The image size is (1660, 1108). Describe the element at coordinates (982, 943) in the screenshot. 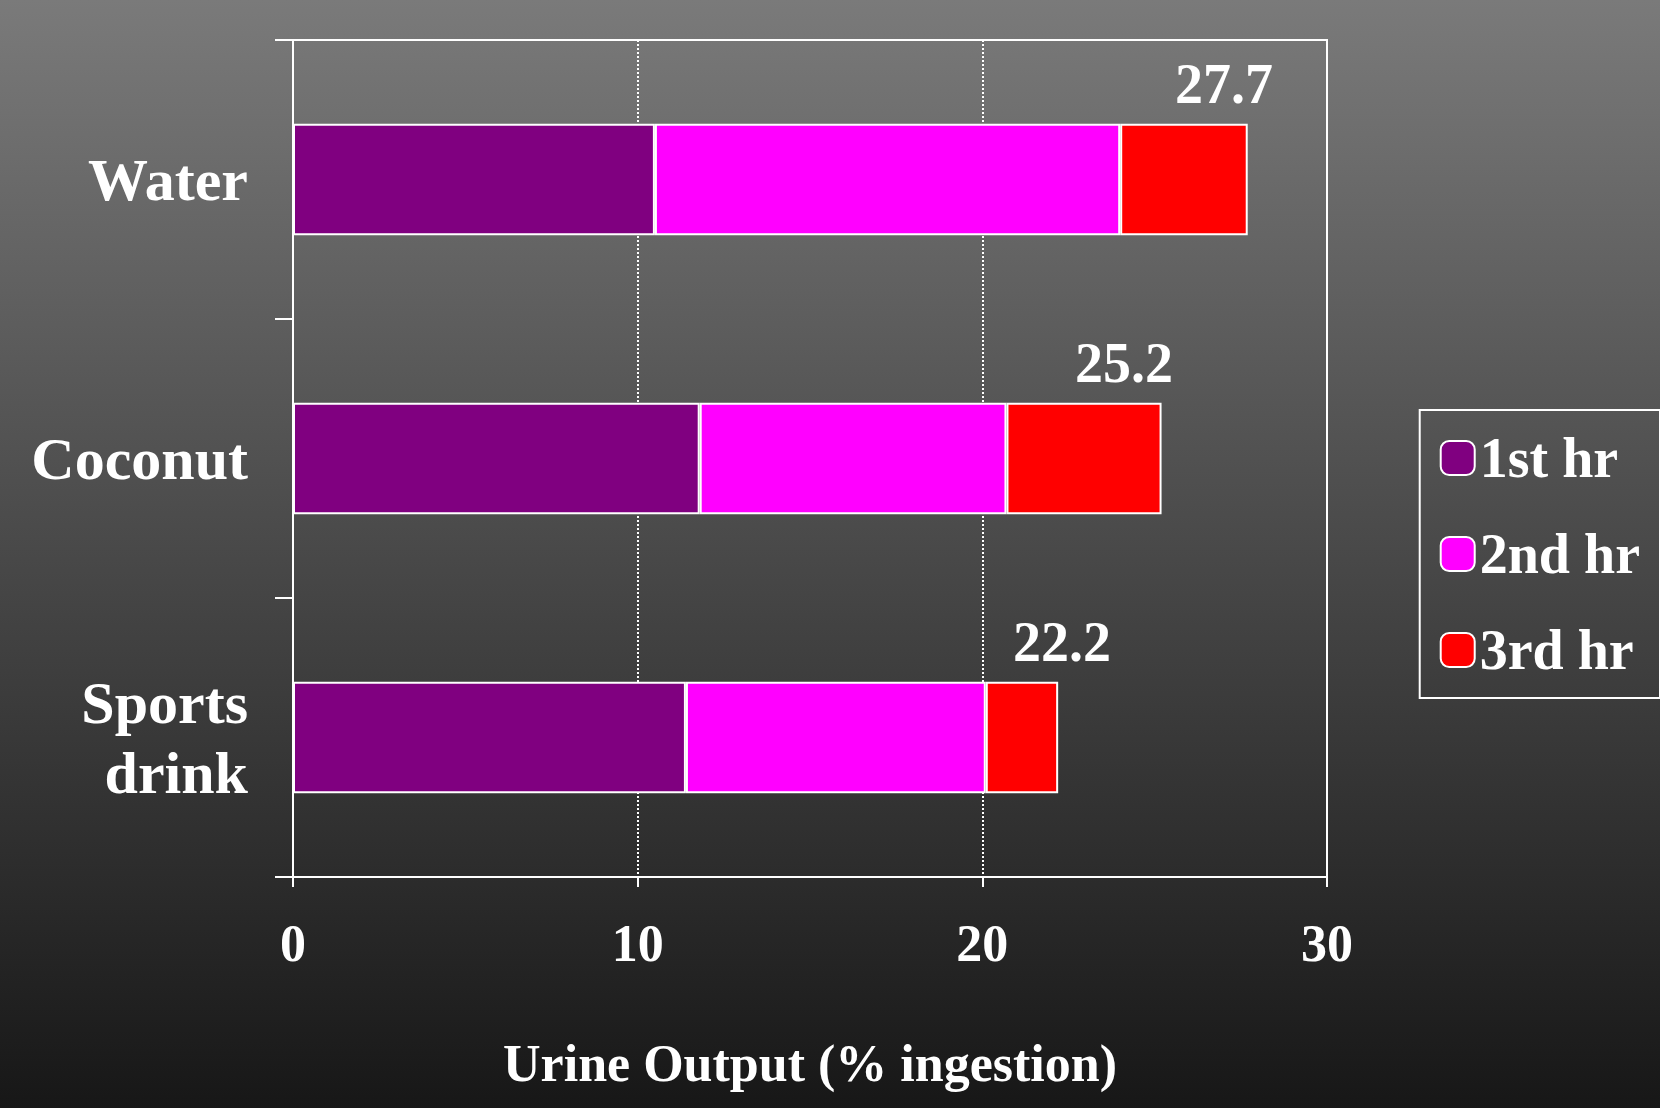

I see `x-tick-label: 20` at that location.